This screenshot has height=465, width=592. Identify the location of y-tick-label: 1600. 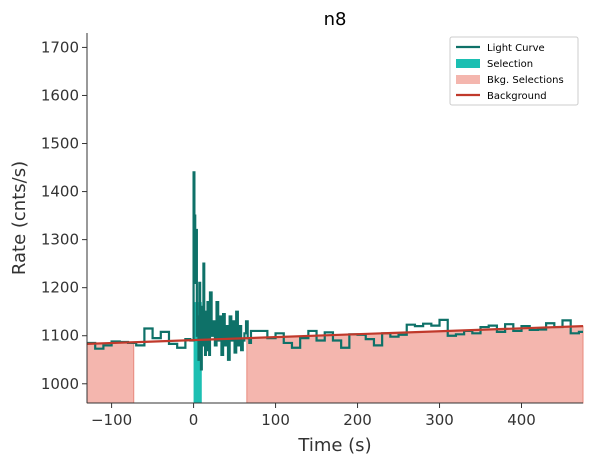
(60, 95).